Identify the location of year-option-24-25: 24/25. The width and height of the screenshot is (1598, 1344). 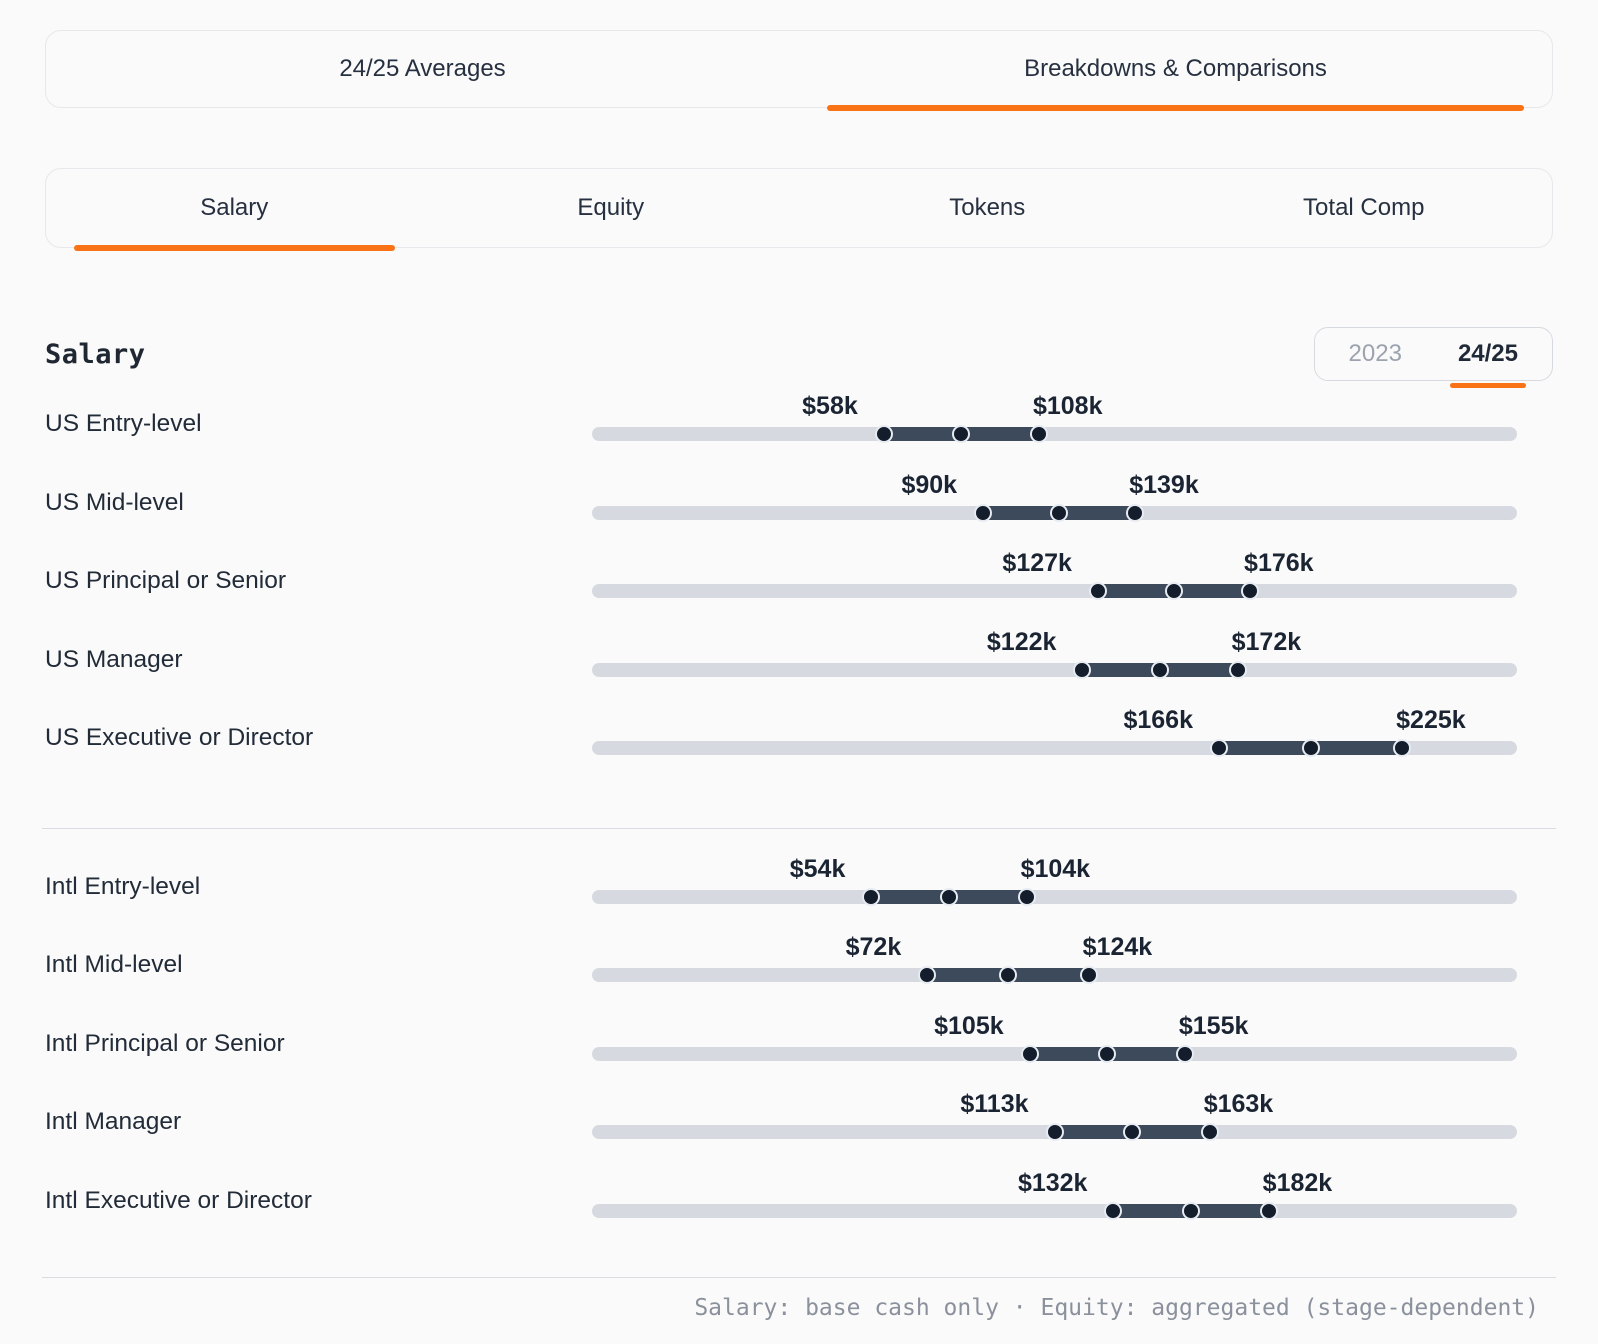
(1488, 358).